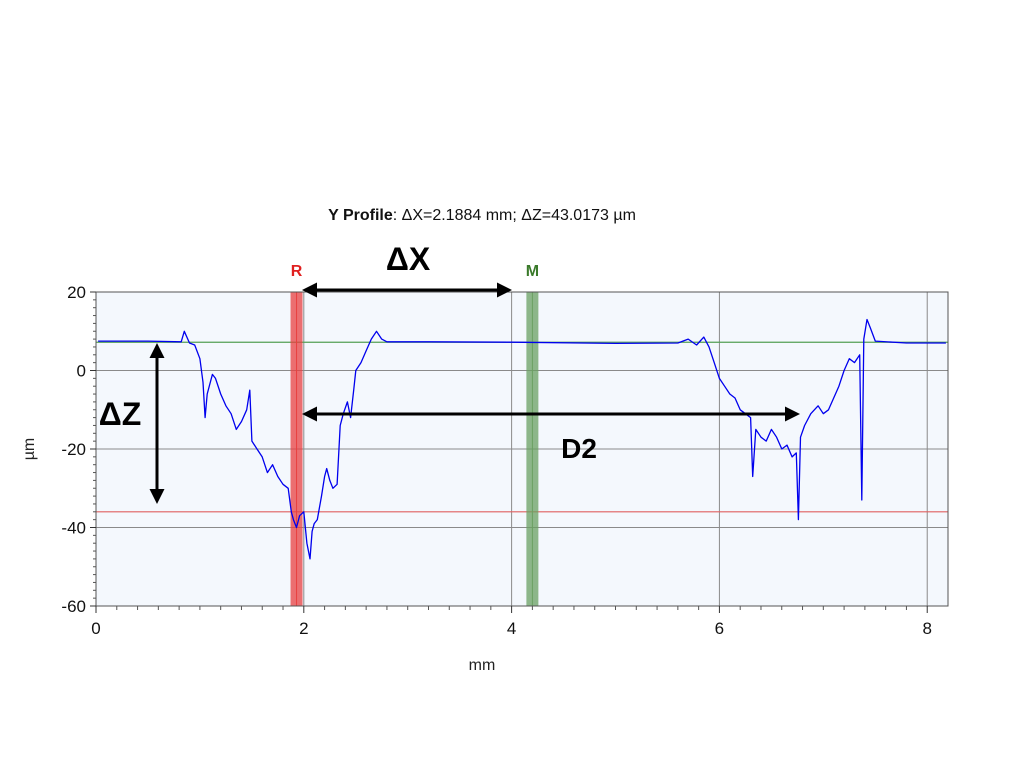 The image size is (1024, 768). What do you see at coordinates (514, 215) in the screenshot?
I see `chart-title-rest: : ΔX=2.1884 mm; ΔZ=43.0173 µm` at bounding box center [514, 215].